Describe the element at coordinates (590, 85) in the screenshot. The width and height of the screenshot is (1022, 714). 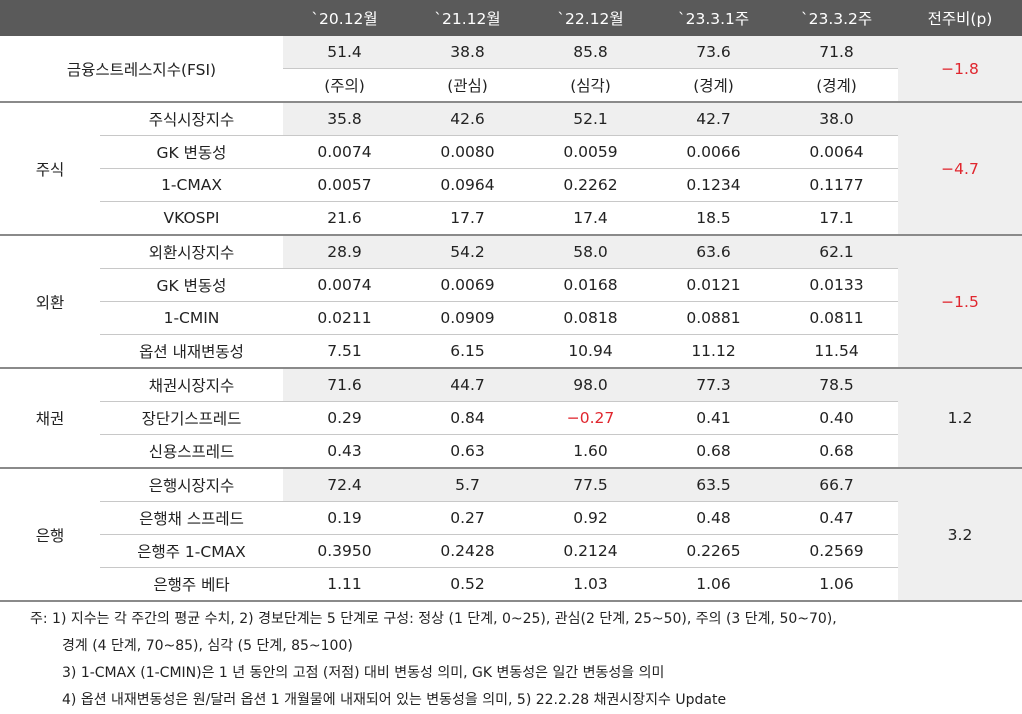
I see `value-cell: (심각)` at that location.